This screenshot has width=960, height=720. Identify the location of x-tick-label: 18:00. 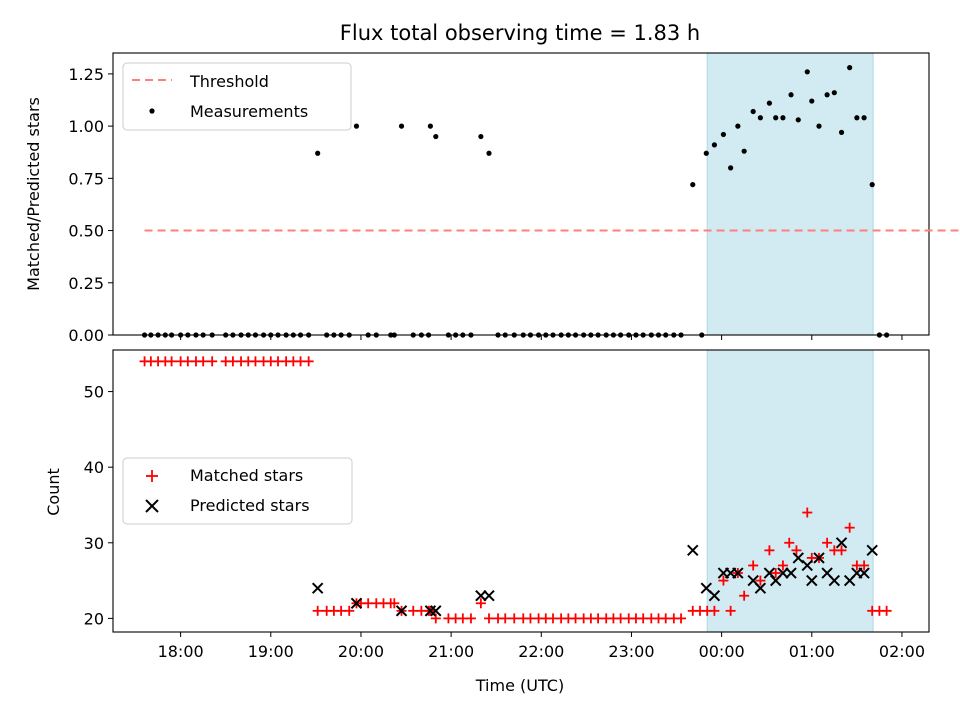
(181, 651).